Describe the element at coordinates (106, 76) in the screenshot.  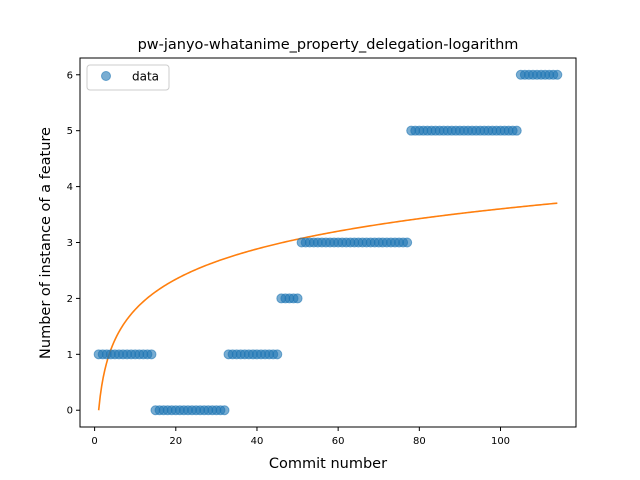
I see `legend-marker` at that location.